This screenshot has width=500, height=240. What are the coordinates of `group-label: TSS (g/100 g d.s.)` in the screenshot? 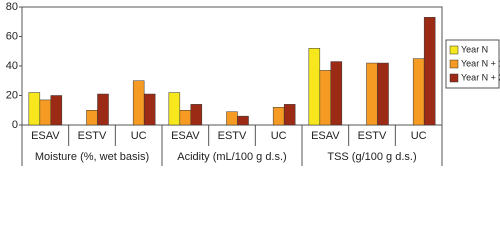 It's located at (371, 157).